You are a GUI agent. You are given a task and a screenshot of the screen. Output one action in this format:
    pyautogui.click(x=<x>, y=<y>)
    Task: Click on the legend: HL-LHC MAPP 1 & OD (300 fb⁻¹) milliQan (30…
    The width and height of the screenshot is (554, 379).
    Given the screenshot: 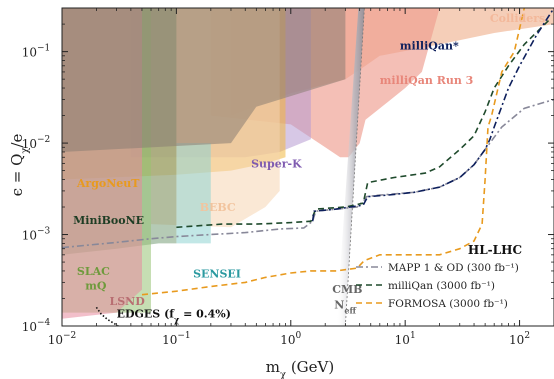 What is the action you would take?
    pyautogui.click(x=439, y=276)
    